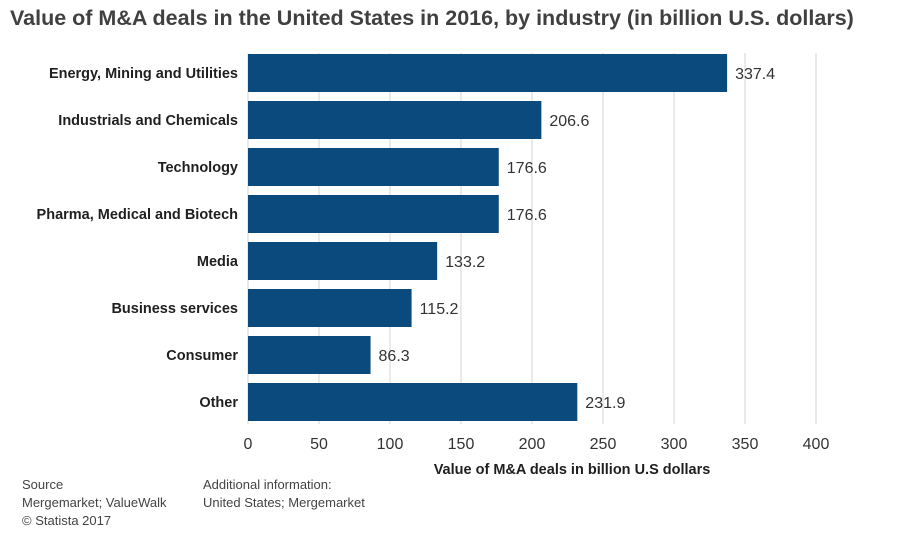 The height and width of the screenshot is (542, 900). Describe the element at coordinates (674, 444) in the screenshot. I see `x-tick-label: 300` at that location.